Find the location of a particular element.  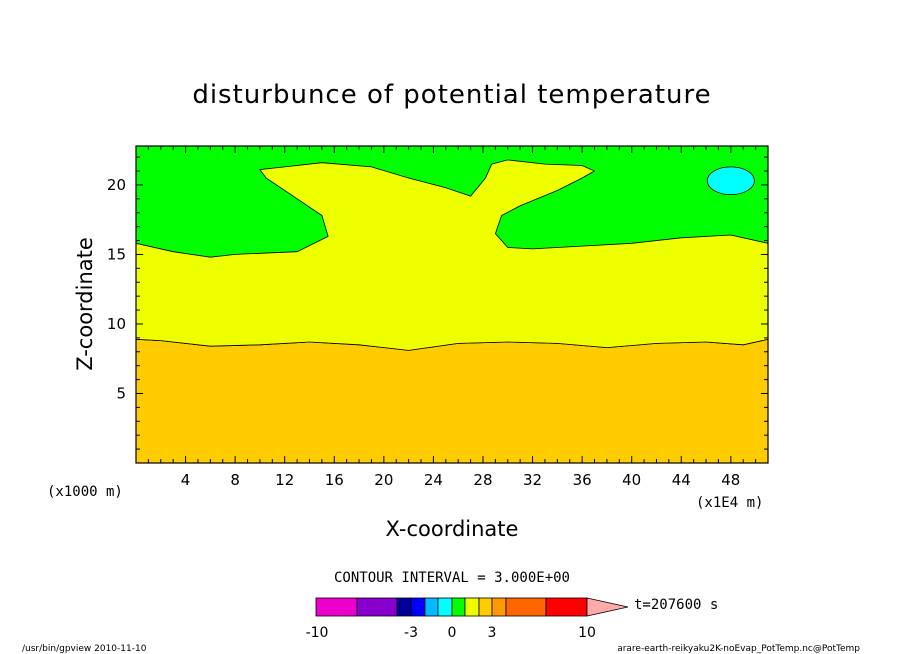

y-tick-label: 5 is located at coordinates (121, 393).